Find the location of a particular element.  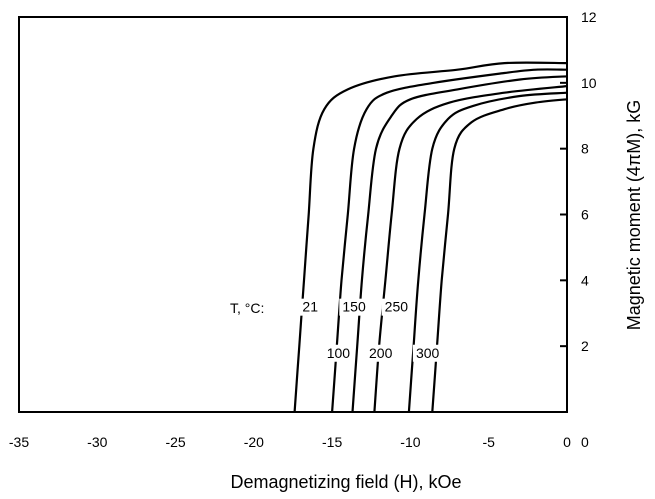

x-tick-label: -10 is located at coordinates (410, 442).